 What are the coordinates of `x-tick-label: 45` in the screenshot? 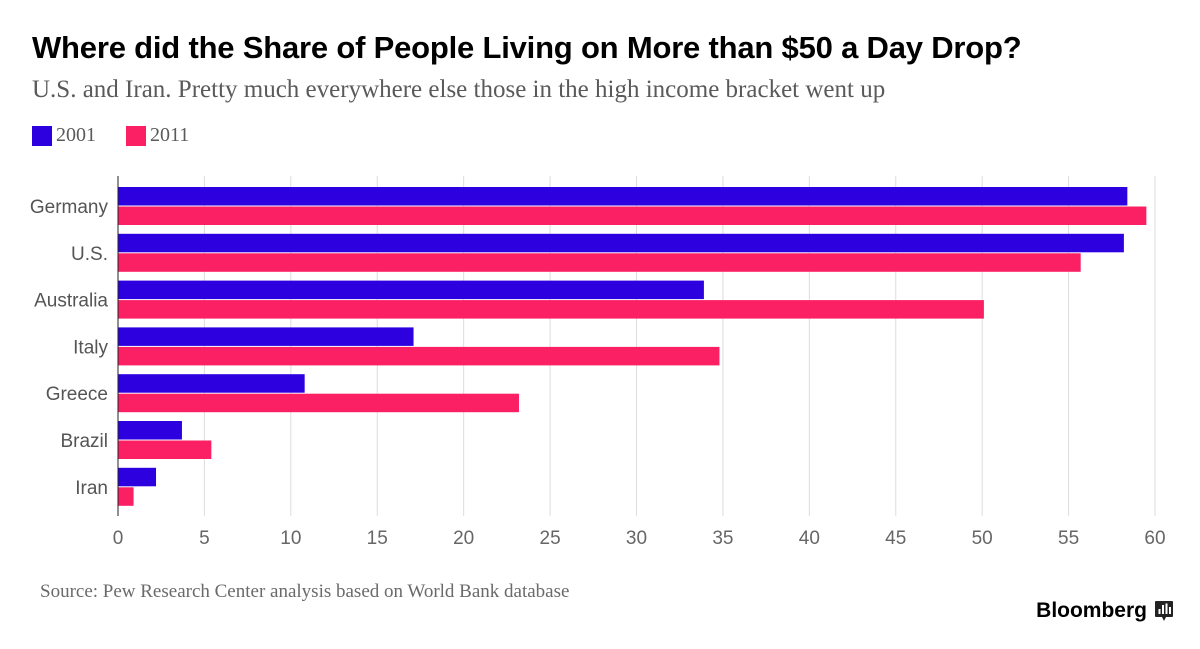 It's located at (895, 538).